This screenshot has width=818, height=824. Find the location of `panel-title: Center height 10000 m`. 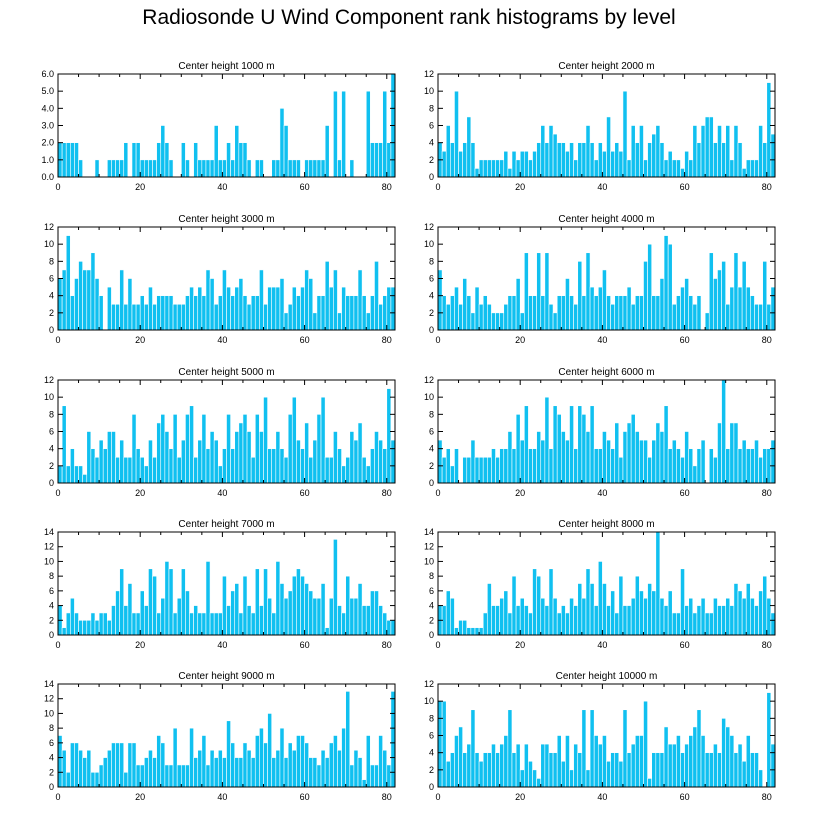

panel-title: Center height 10000 m is located at coordinates (607, 676).